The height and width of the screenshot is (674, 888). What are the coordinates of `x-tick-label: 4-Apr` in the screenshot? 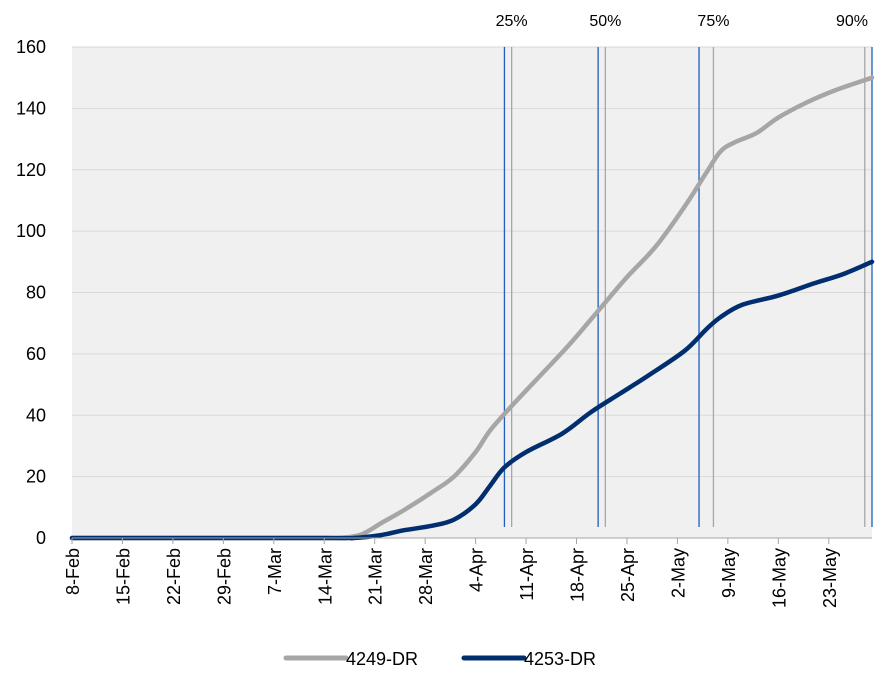 It's located at (477, 570).